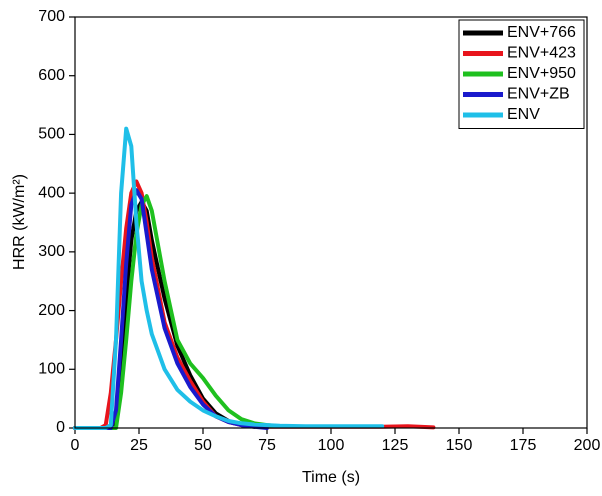 The image size is (602, 496). Describe the element at coordinates (267, 445) in the screenshot. I see `x-tick-label: 75` at that location.